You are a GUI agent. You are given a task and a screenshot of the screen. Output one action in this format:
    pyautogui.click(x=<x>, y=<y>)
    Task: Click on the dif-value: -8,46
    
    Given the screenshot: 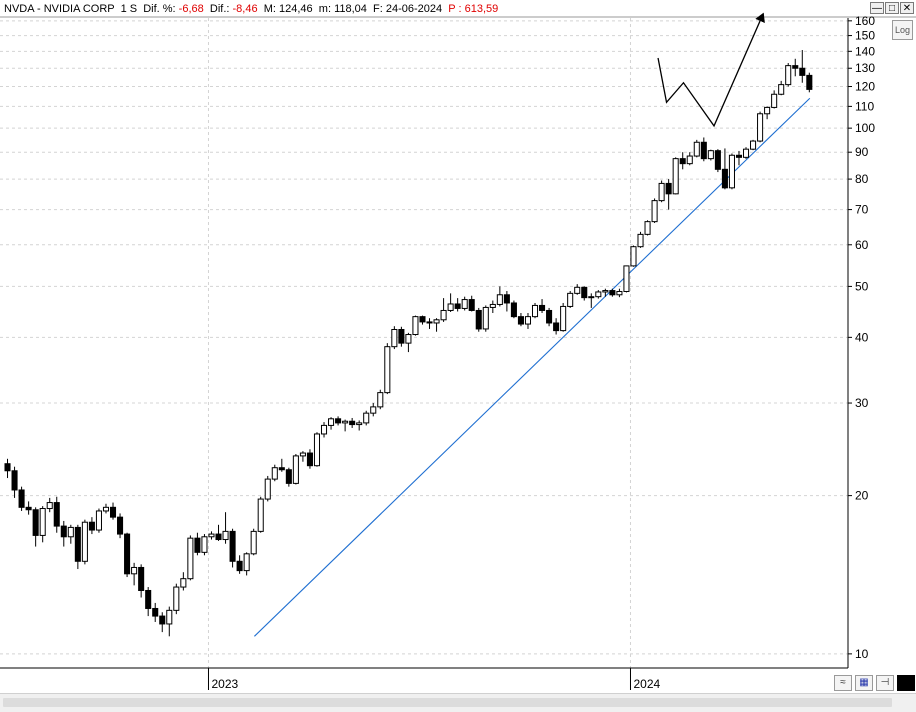 What is the action you would take?
    pyautogui.click(x=245, y=9)
    